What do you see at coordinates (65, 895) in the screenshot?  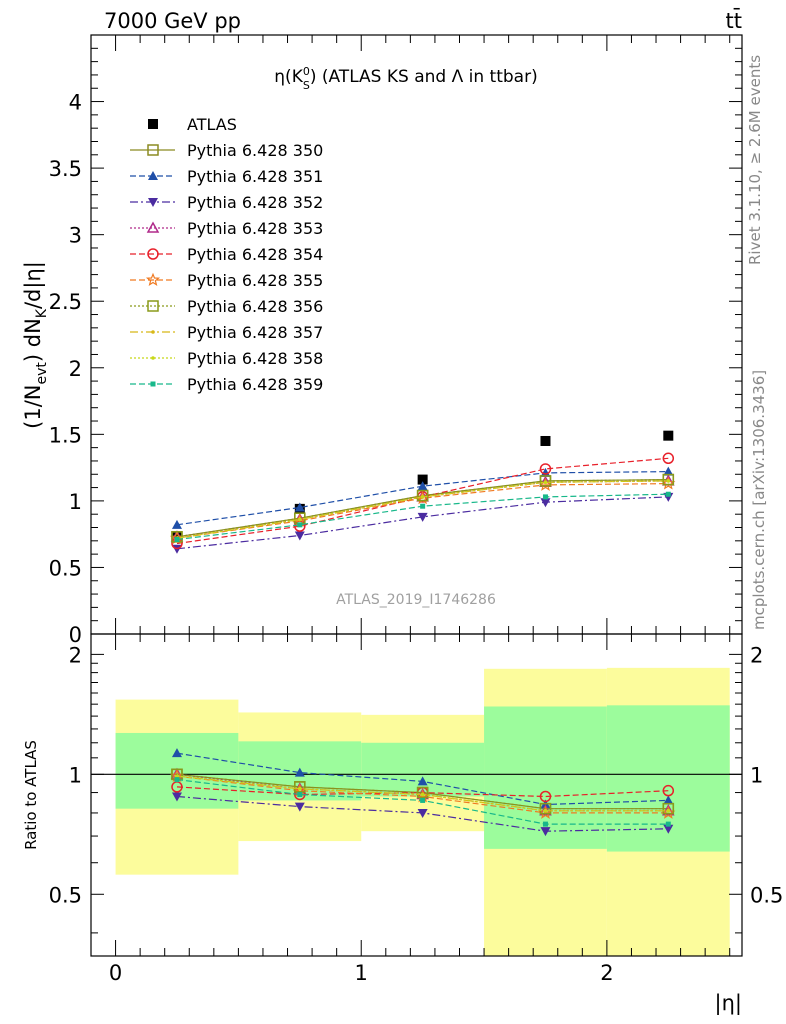 I see `ratio-ytick-label-0: 0.5` at bounding box center [65, 895].